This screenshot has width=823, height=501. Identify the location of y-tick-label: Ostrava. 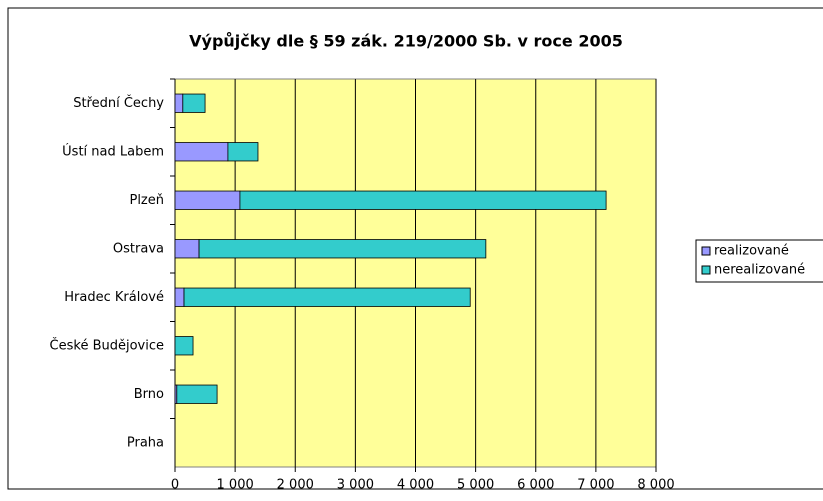
(138, 248).